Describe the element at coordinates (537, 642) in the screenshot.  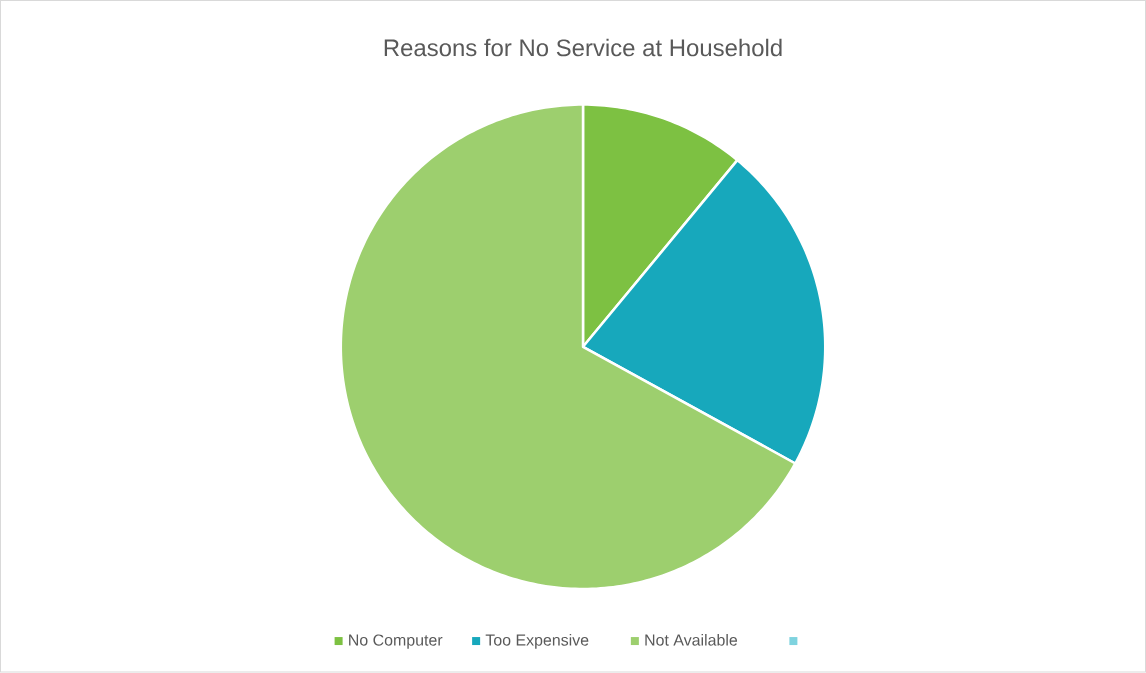
I see `legend-label: Too Expensive` at that location.